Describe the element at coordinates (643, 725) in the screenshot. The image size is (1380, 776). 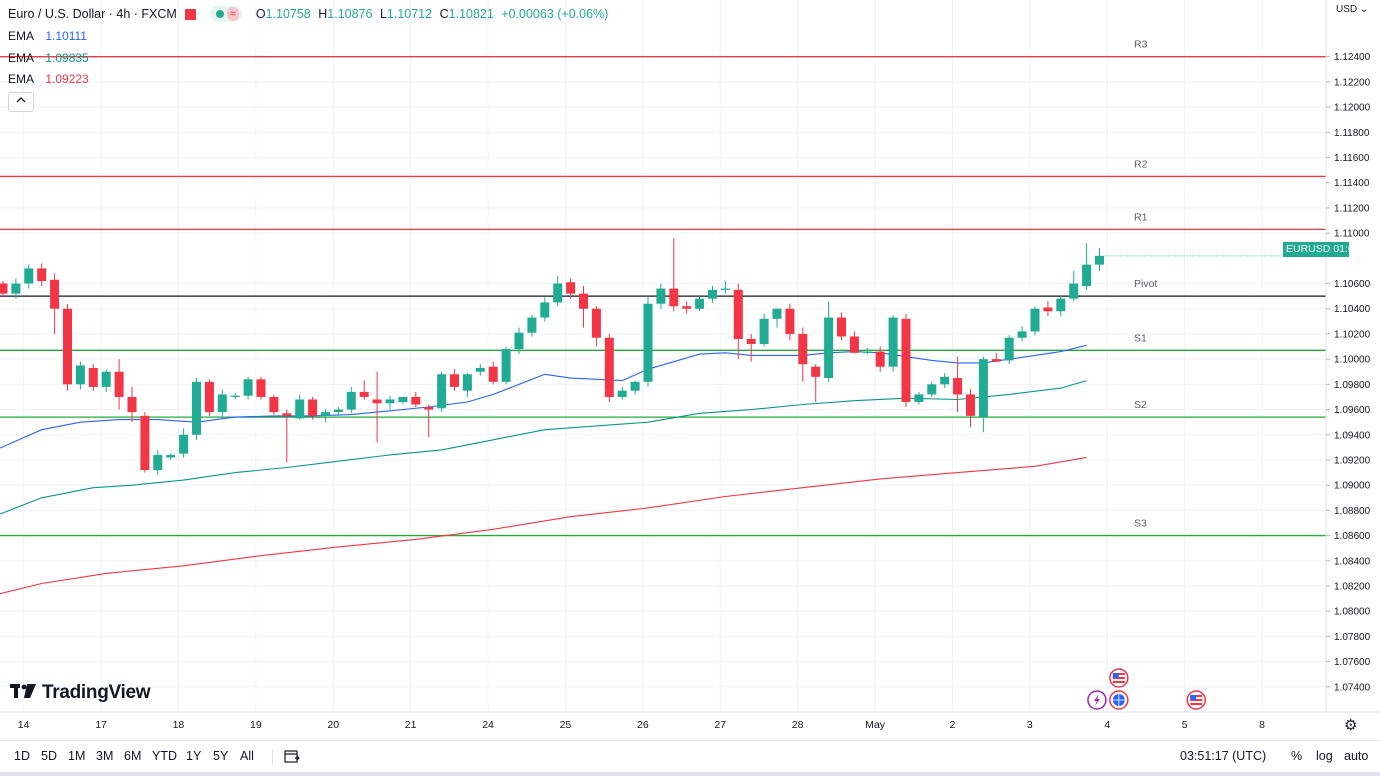
I see `x-tick-label: 26` at that location.